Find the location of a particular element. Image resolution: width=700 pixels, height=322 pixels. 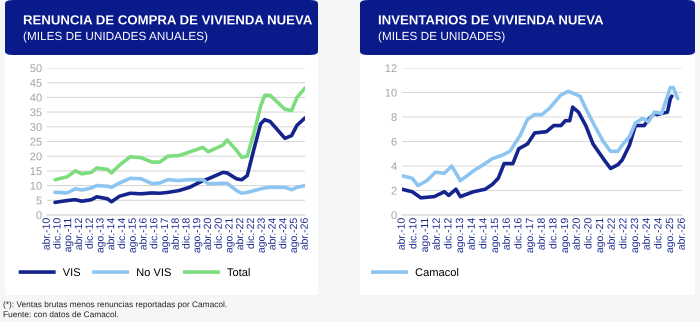

chart-subtitle: (MILES DE UNIDADES ANUALES) is located at coordinates (116, 37).